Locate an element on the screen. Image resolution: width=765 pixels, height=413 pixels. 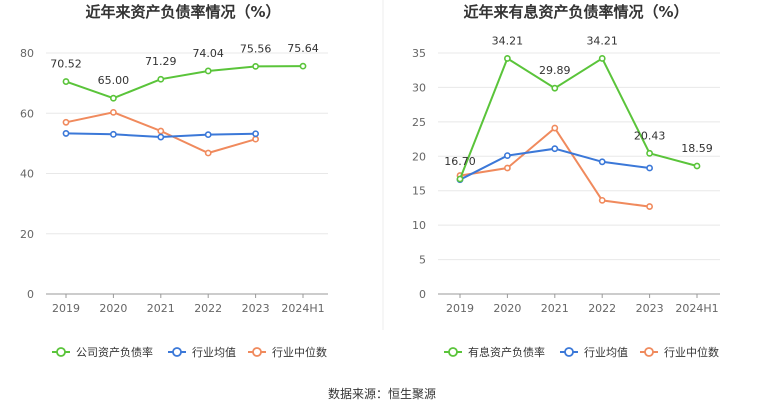
data-label: 65.00 is located at coordinates (114, 80).